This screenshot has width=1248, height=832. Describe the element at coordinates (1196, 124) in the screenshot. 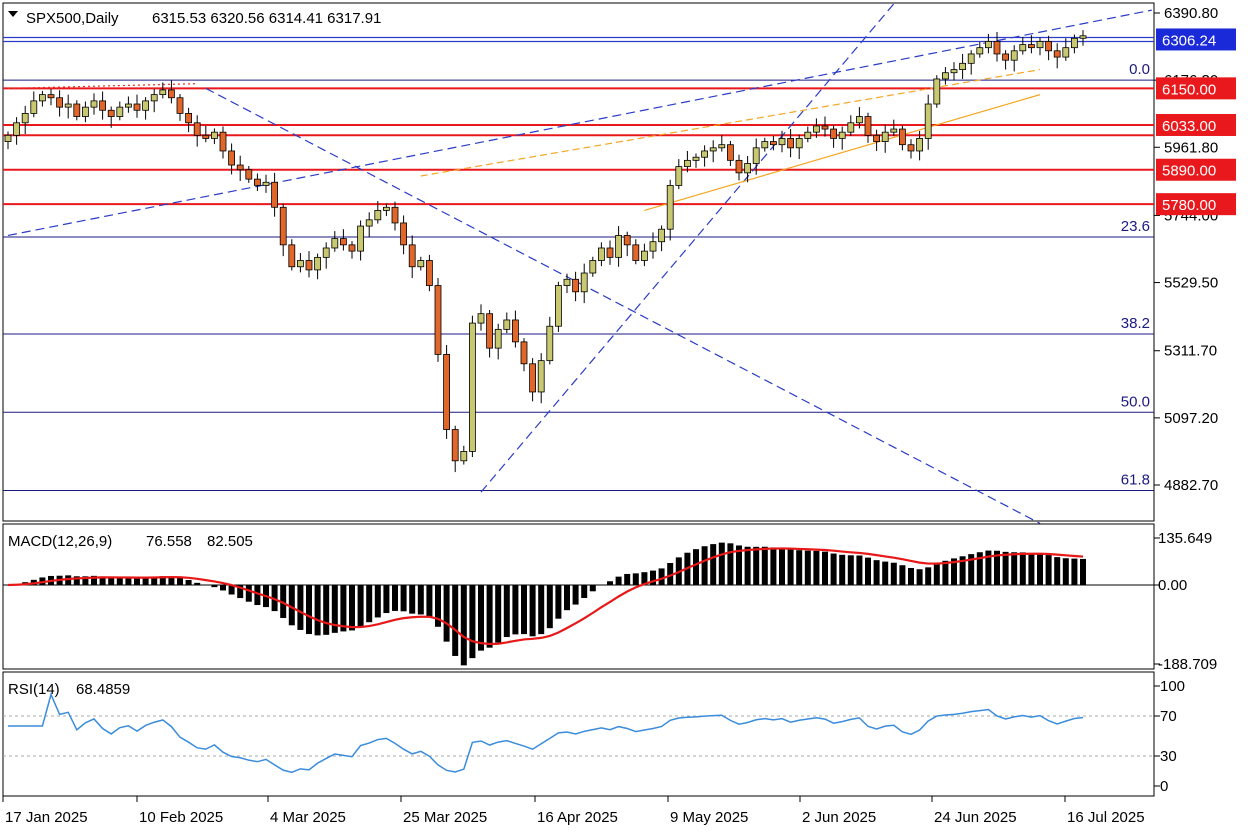

I see `price-badge: 6033.00` at that location.